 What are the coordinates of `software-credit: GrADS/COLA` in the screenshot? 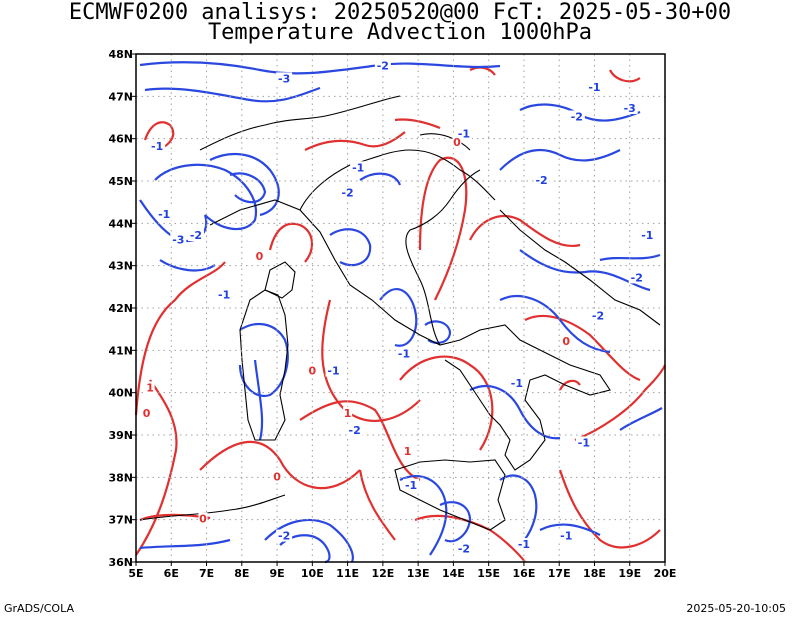 It's located at (39, 608).